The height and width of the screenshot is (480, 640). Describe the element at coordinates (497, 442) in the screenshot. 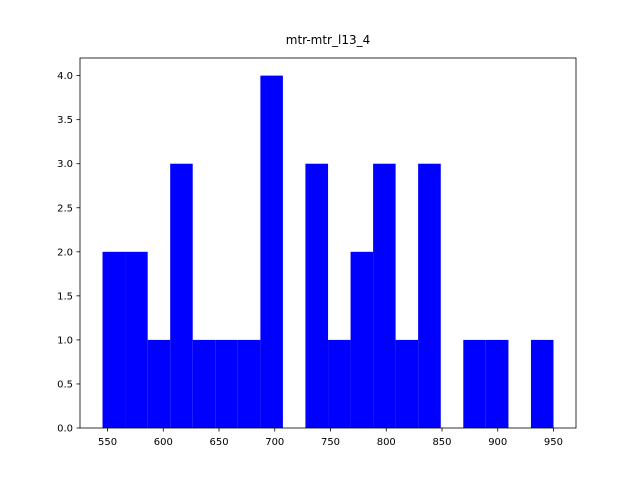

I see `x-tick-label: 900` at that location.